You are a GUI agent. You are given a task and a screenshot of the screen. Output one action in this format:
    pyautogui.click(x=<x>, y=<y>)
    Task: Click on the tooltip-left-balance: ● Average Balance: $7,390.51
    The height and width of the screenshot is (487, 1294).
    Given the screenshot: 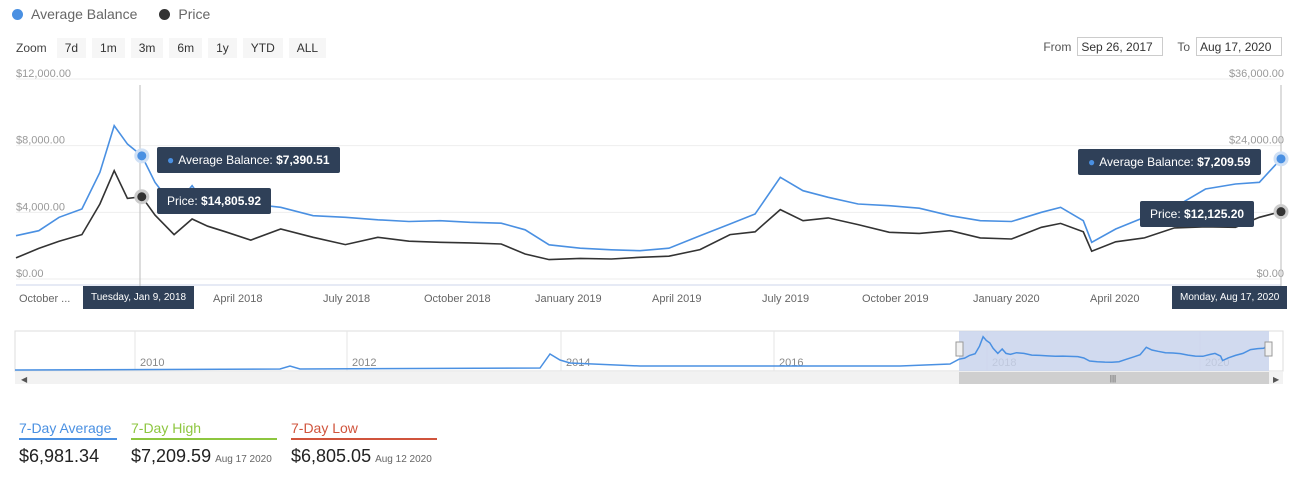 What is the action you would take?
    pyautogui.click(x=248, y=160)
    